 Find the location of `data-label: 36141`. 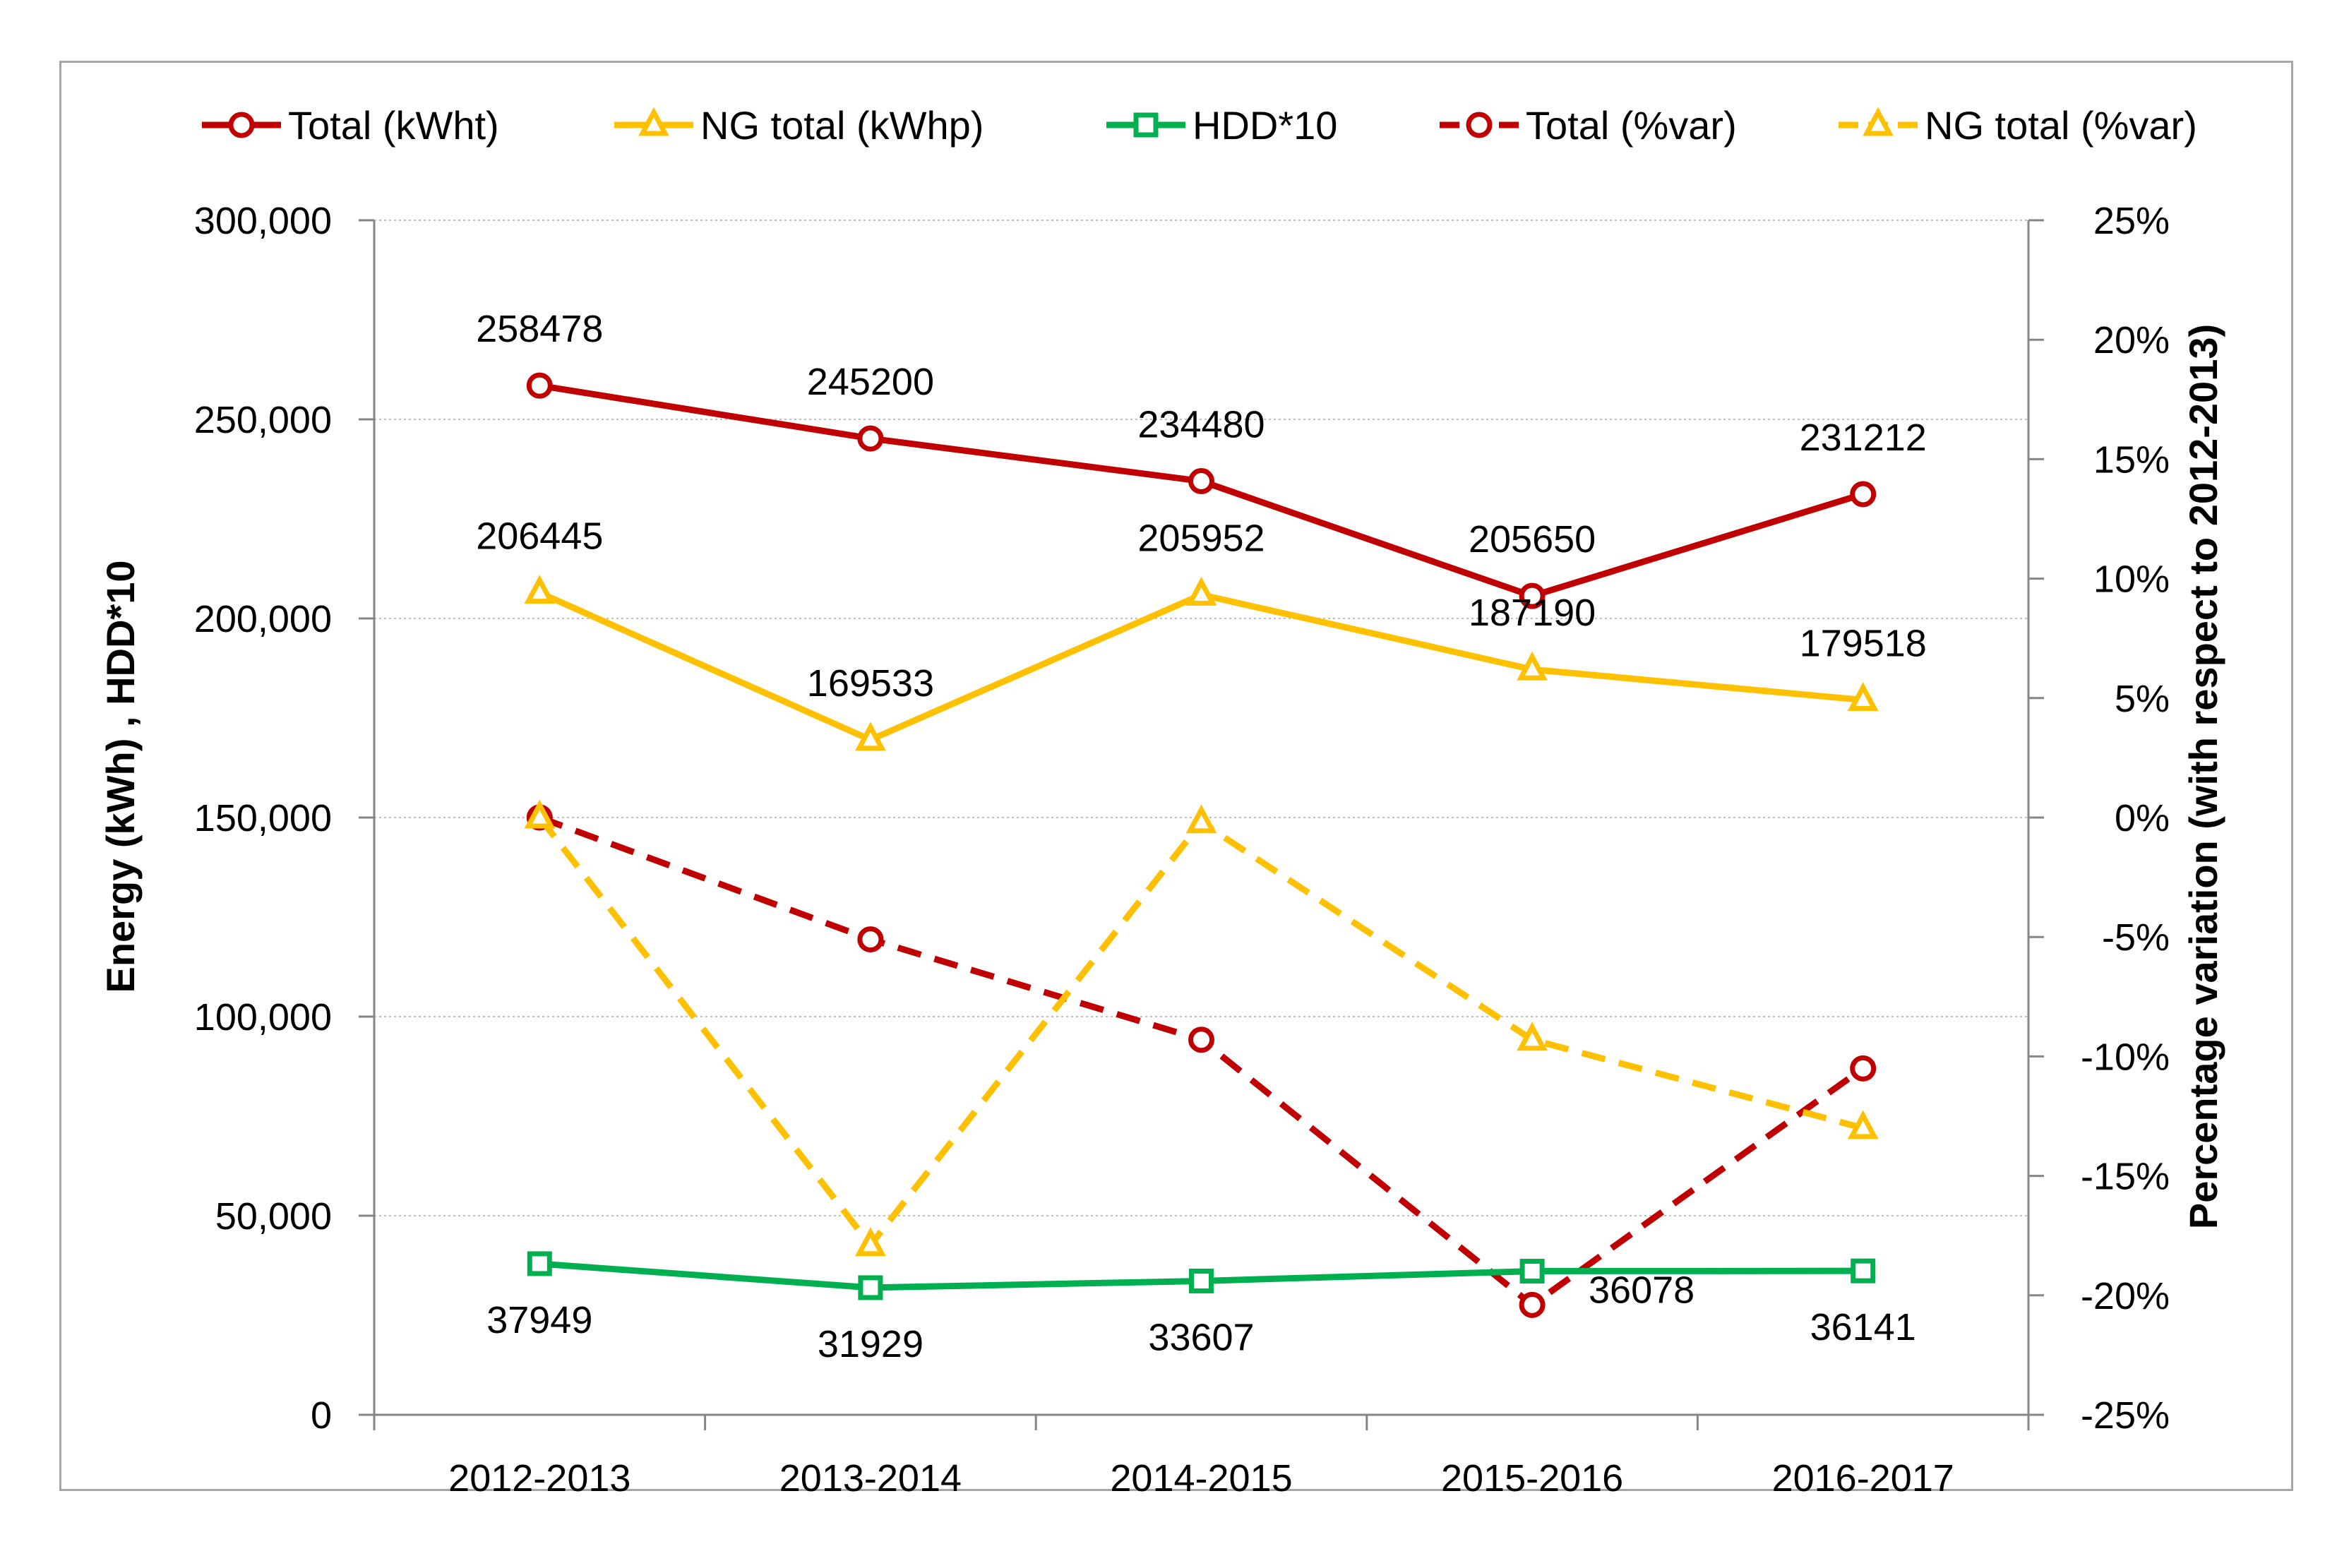

data-label: 36141 is located at coordinates (1863, 1327).